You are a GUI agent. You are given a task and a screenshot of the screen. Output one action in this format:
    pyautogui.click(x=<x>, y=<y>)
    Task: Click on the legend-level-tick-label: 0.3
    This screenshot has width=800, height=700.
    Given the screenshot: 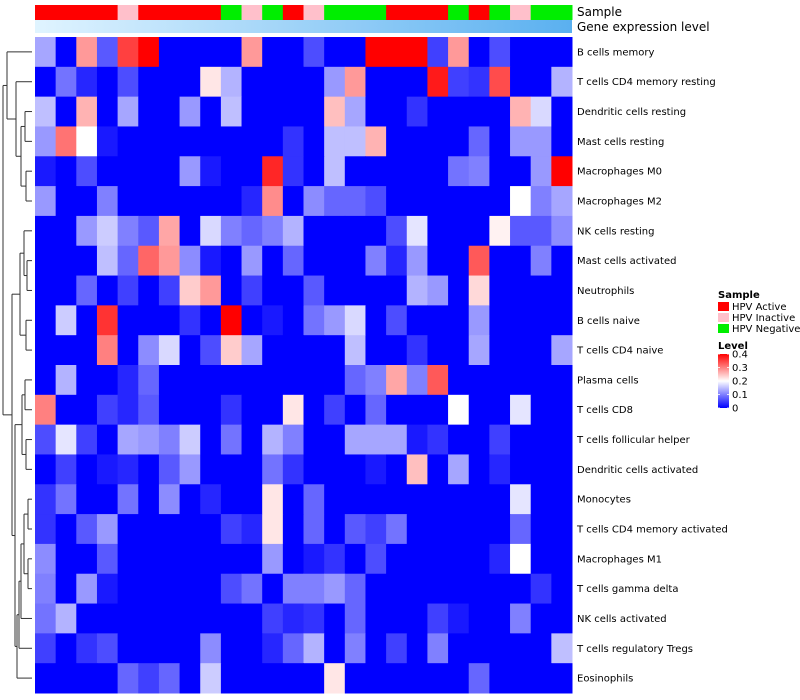 What is the action you would take?
    pyautogui.click(x=740, y=368)
    